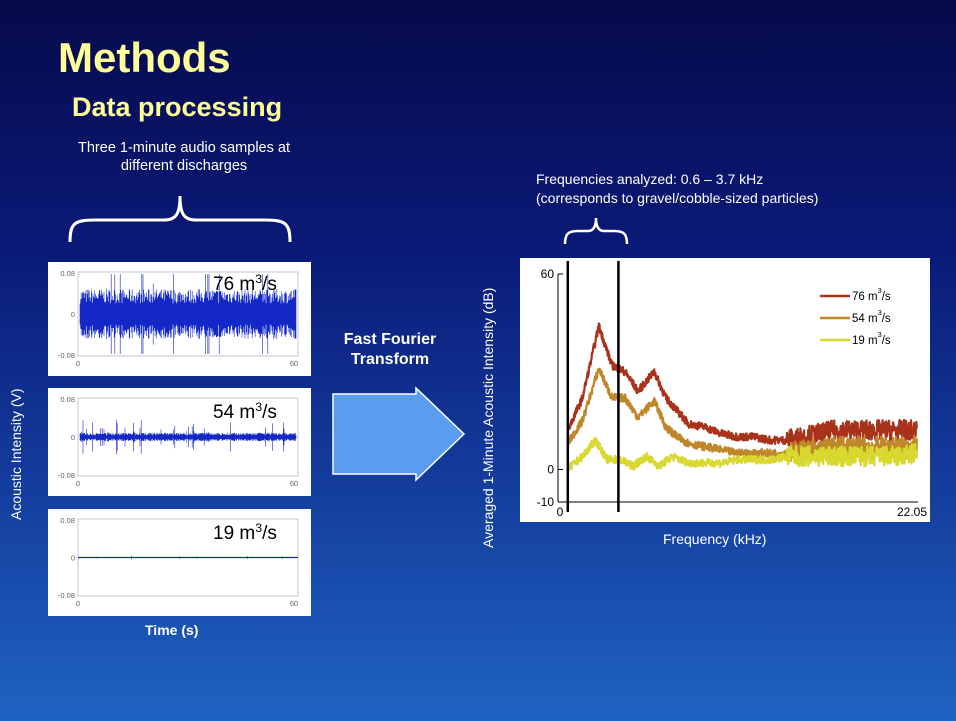  Describe the element at coordinates (184, 148) in the screenshot. I see `samples-note-line1: Three 1-minute audio samples at` at that location.